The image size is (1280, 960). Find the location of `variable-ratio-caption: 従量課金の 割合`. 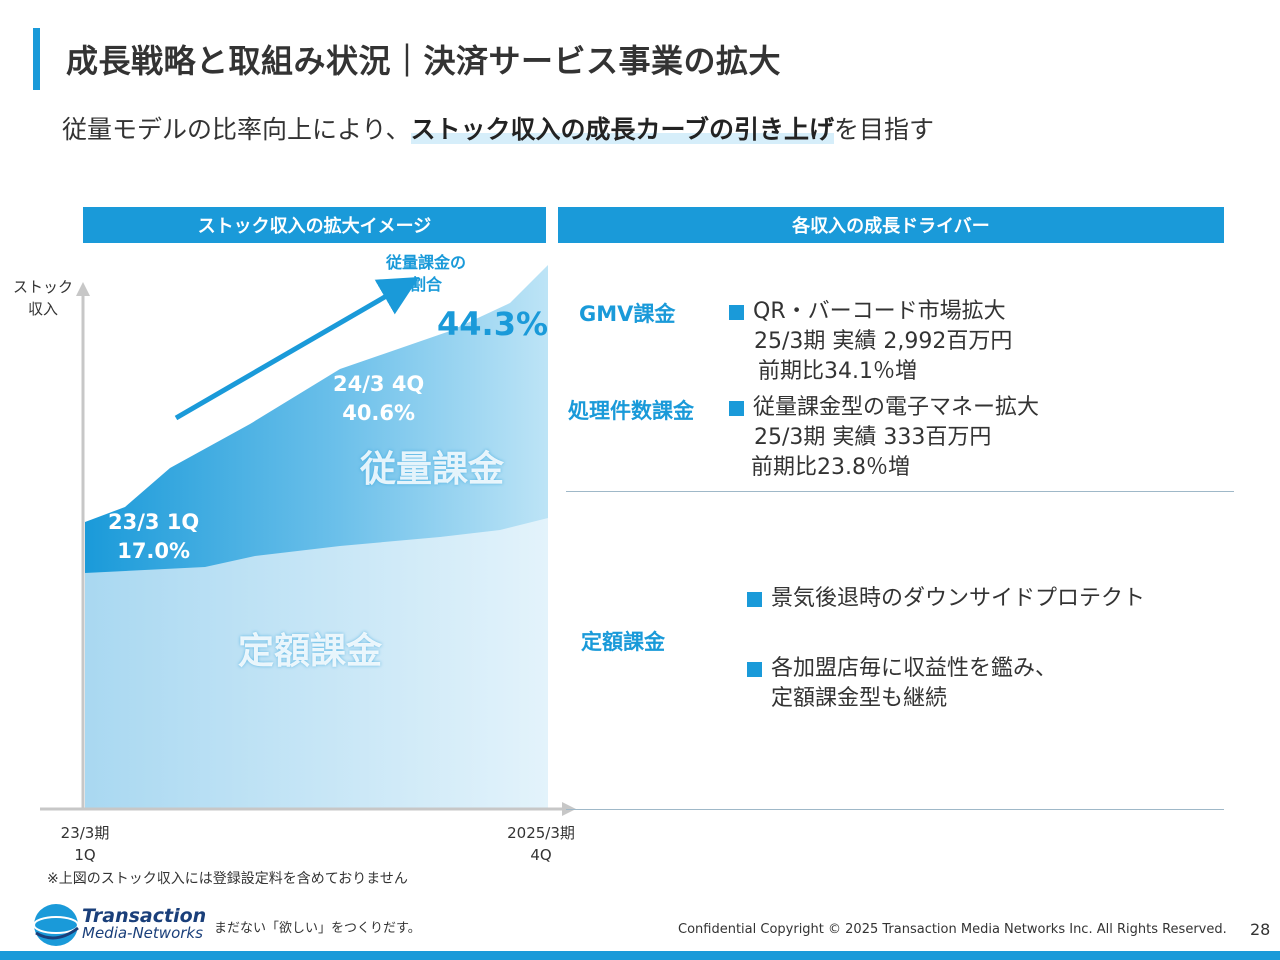

variable-ratio-caption: 従量課金の 割合 is located at coordinates (426, 274).